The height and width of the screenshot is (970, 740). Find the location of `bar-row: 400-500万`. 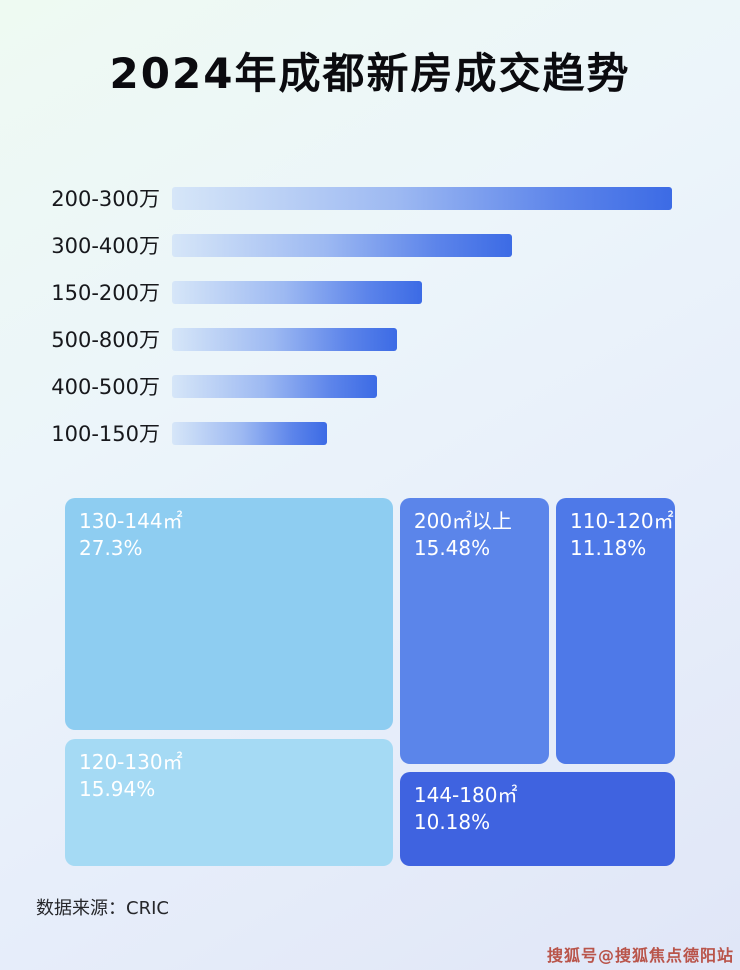

bar-row: 400-500万 is located at coordinates (355, 386).